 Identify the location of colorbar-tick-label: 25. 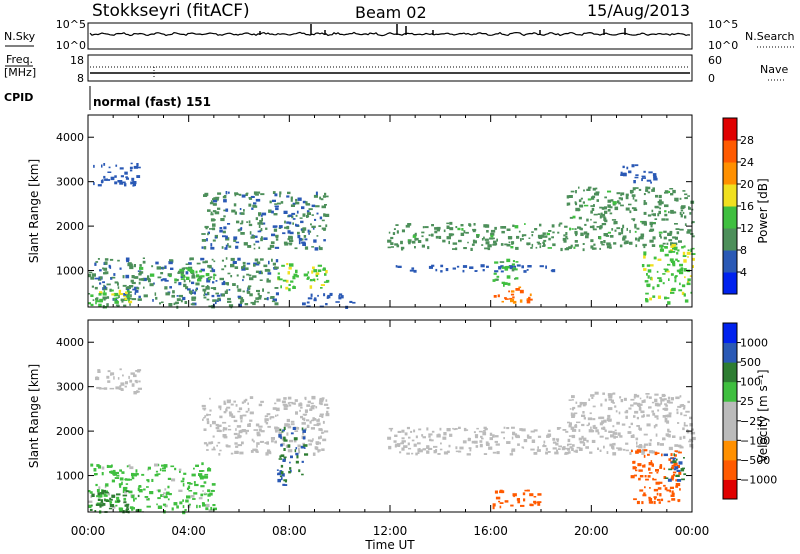
(747, 401).